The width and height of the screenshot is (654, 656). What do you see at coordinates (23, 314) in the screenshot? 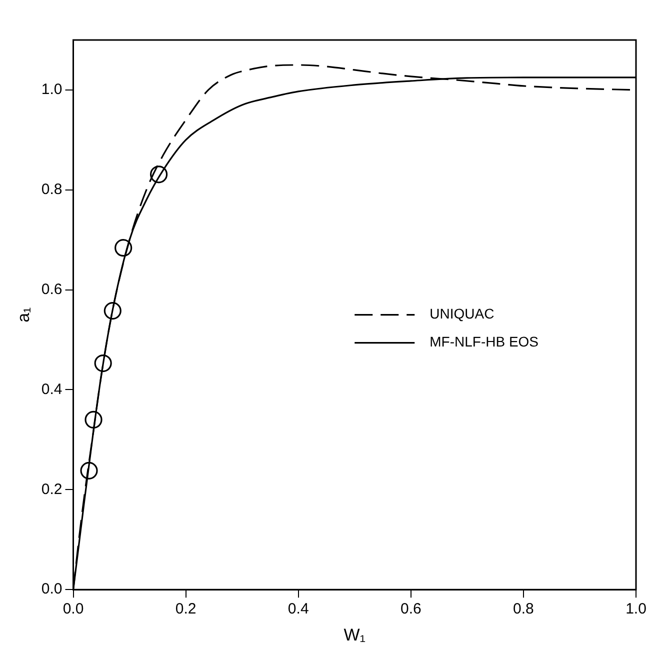
I see `y-axis-title: a₁` at bounding box center [23, 314].